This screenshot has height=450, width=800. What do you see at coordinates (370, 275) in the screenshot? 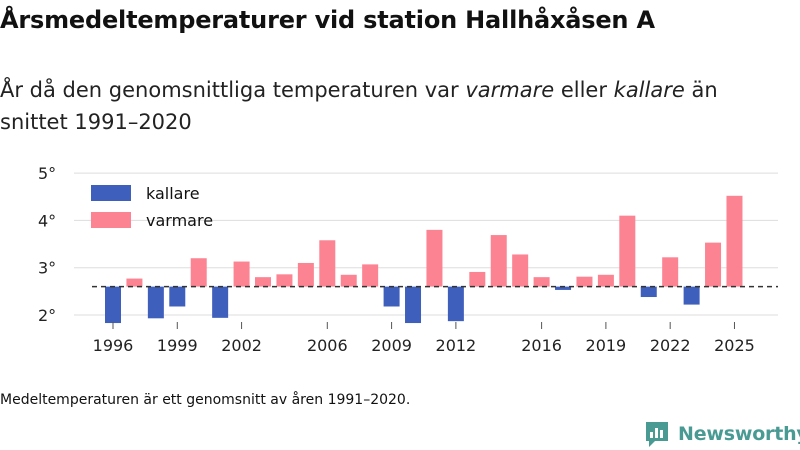
I see `bar-2008` at bounding box center [370, 275].